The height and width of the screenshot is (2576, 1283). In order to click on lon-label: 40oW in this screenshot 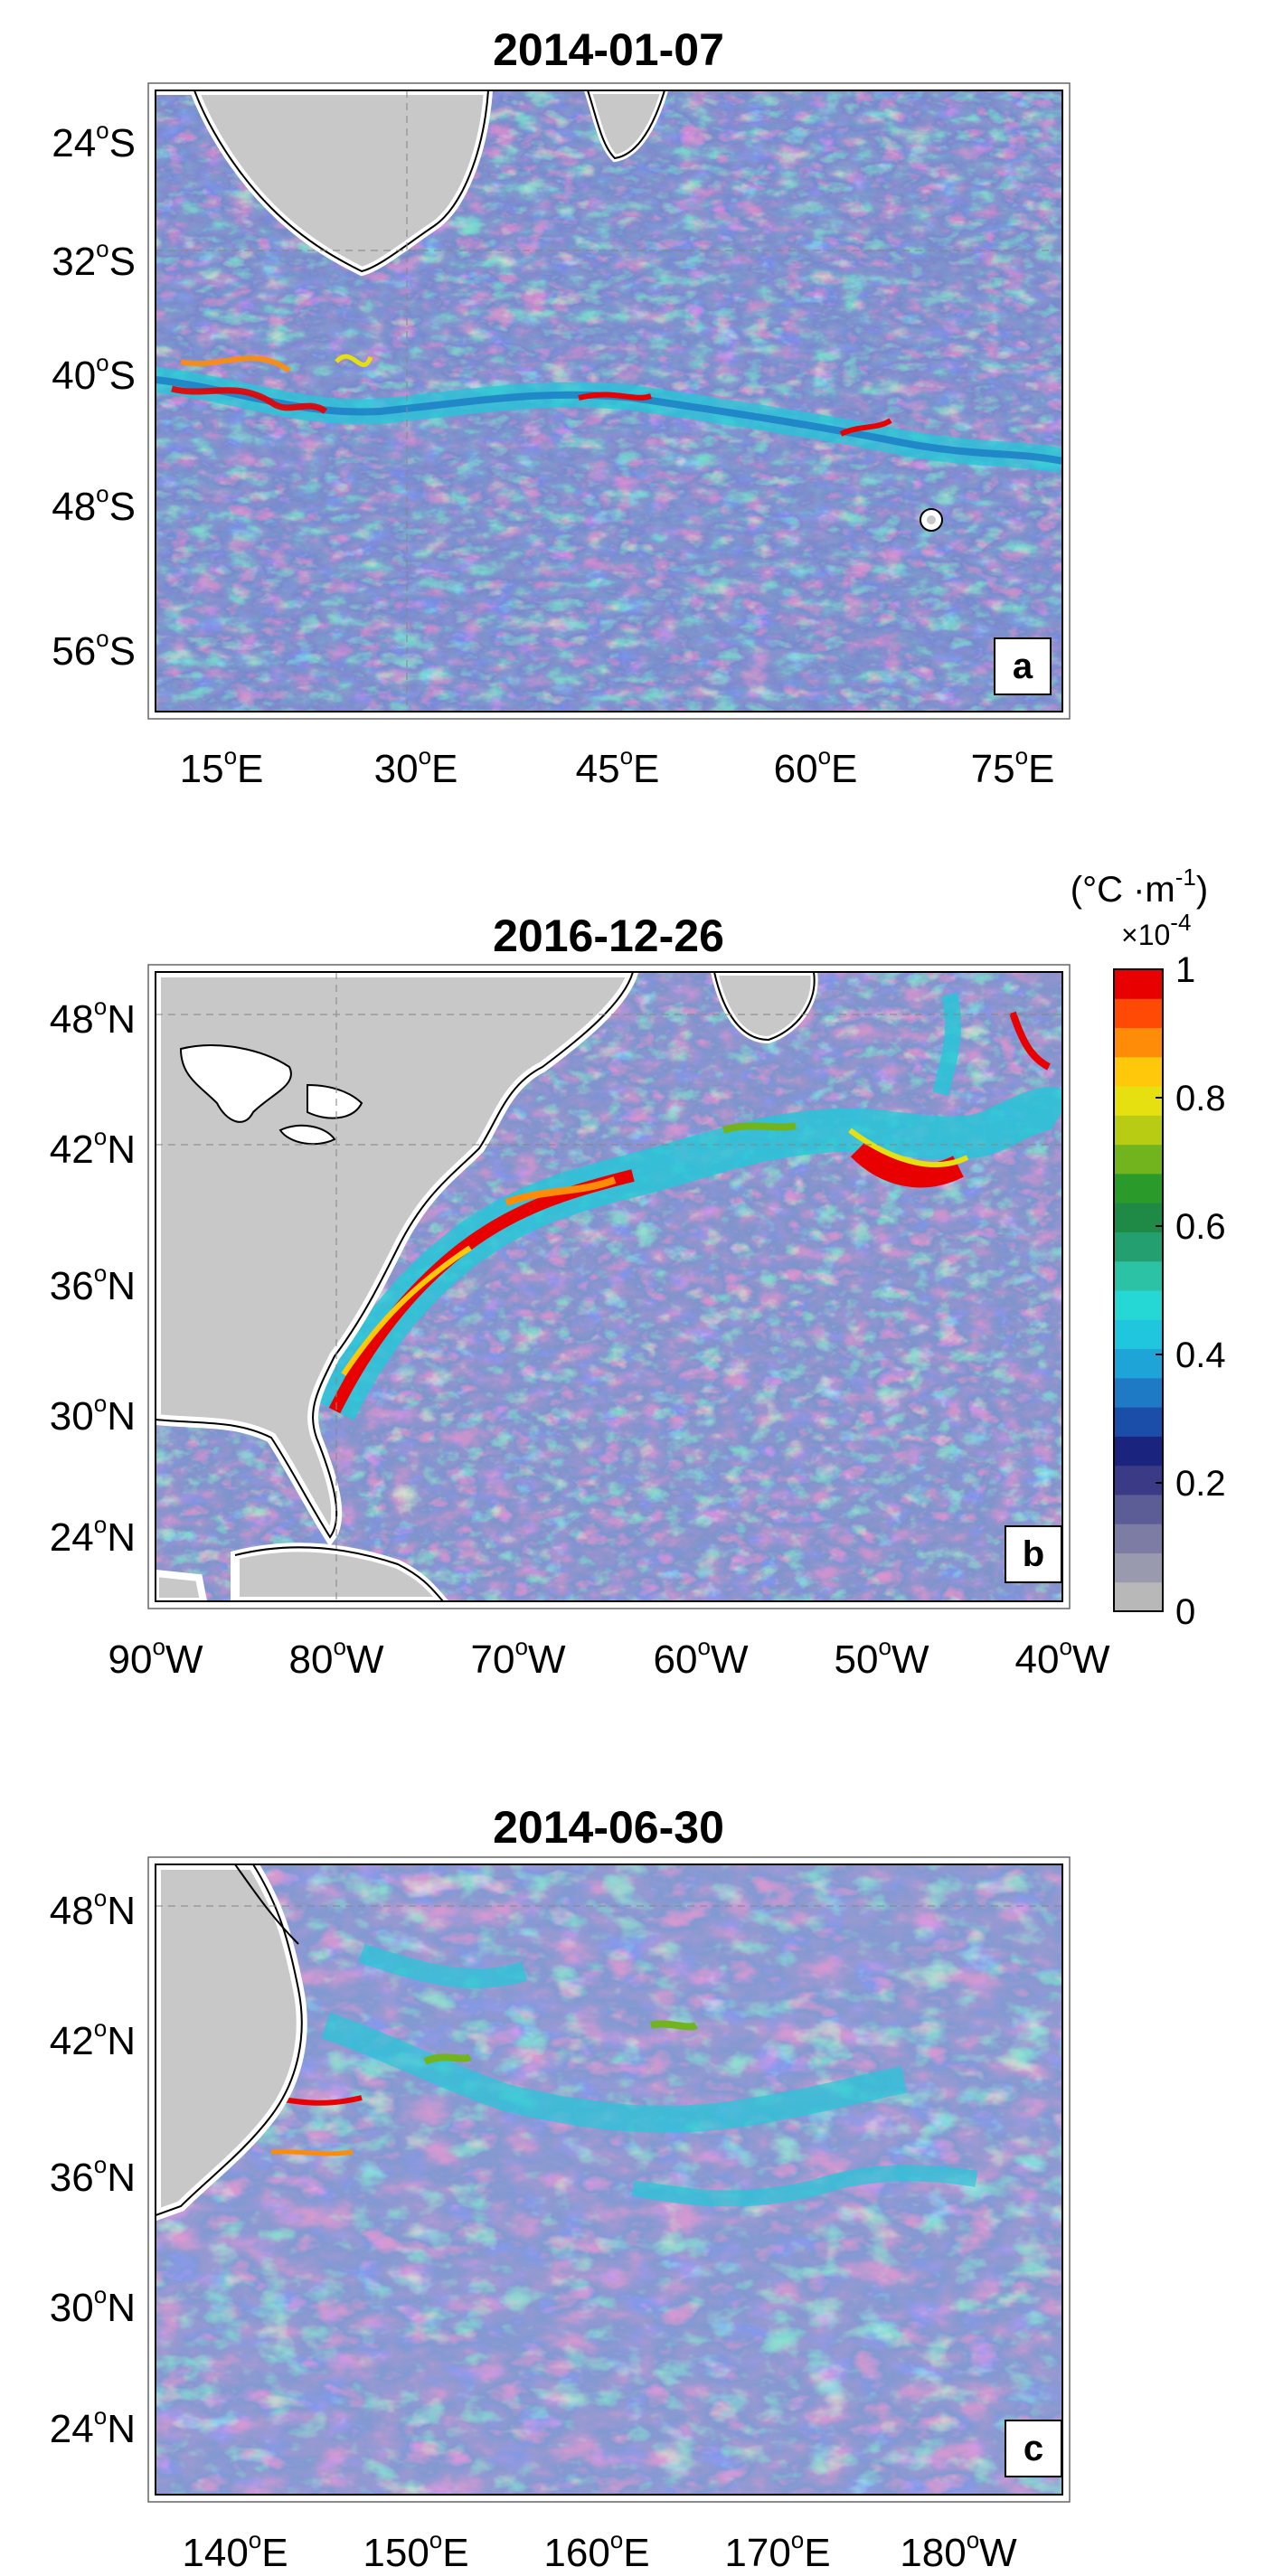, I will do `click(1062, 1657)`.